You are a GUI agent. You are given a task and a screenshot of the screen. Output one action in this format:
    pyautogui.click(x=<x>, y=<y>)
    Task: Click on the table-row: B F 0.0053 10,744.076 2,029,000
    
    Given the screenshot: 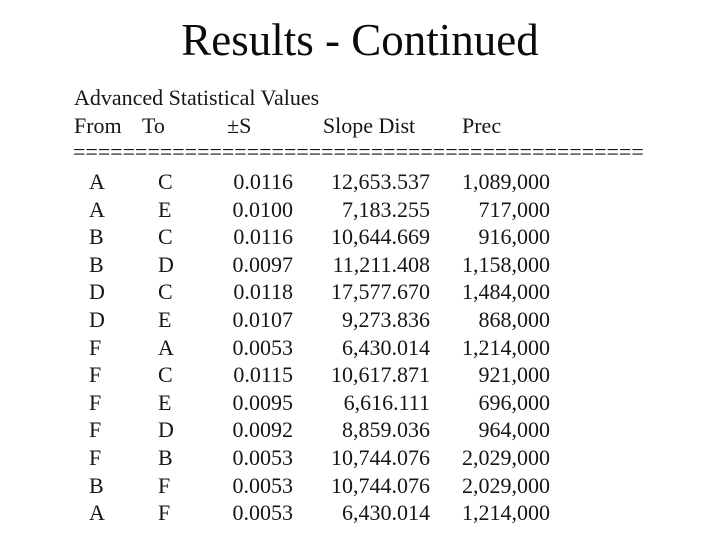 What is the action you would take?
    pyautogui.click(x=362, y=486)
    